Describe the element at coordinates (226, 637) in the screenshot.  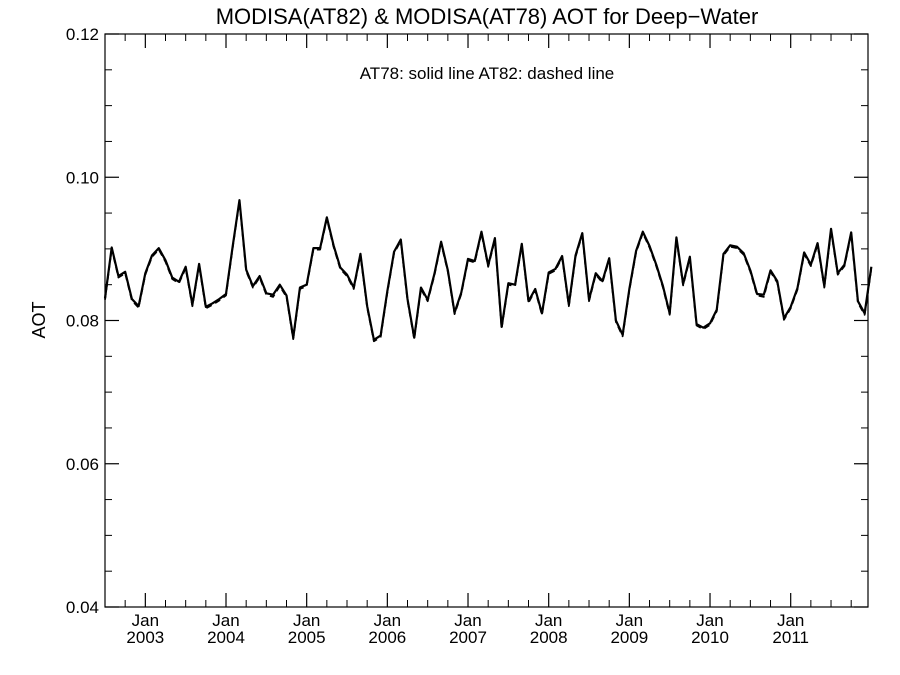
I see `x-tick-year-label: 2004` at that location.